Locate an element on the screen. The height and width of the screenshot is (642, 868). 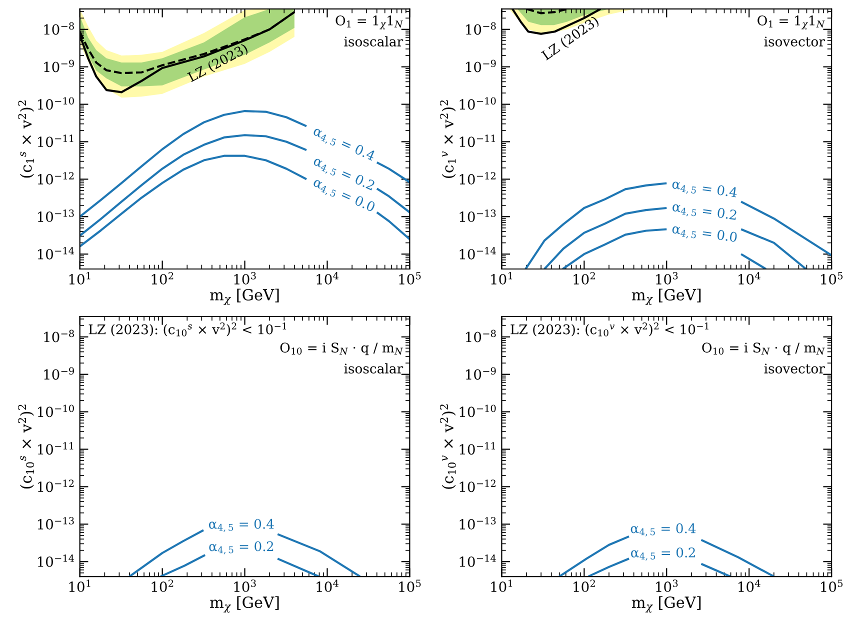
y-axis-title: (c$_{1}$$^{s}$ × v$^{2}$)$^{2}$ is located at coordinates (26, 139).